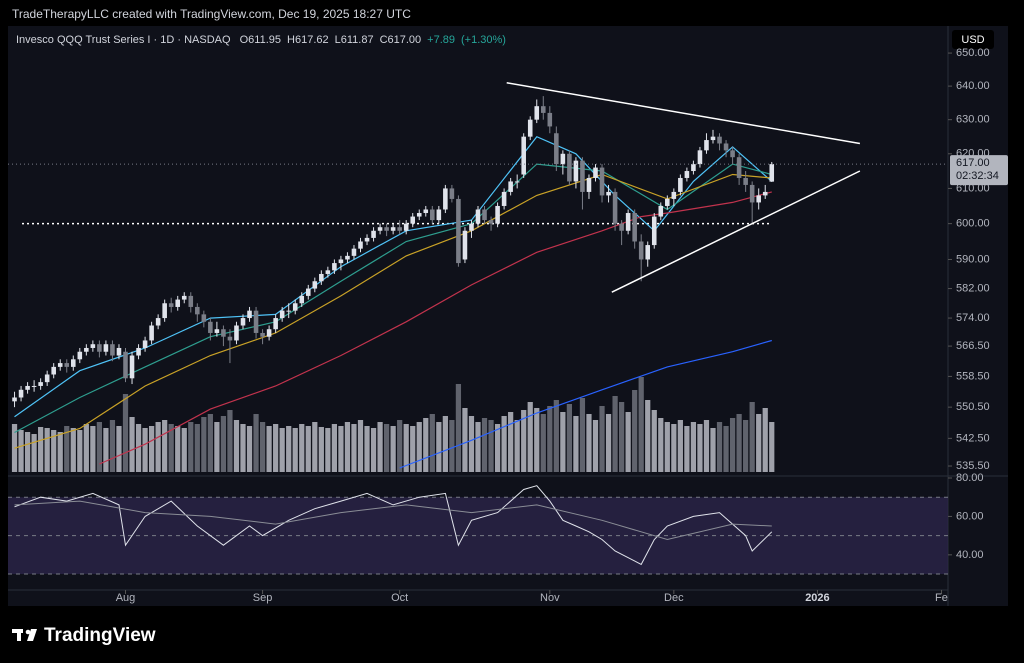  I want to click on moving-average, so click(585, 404).